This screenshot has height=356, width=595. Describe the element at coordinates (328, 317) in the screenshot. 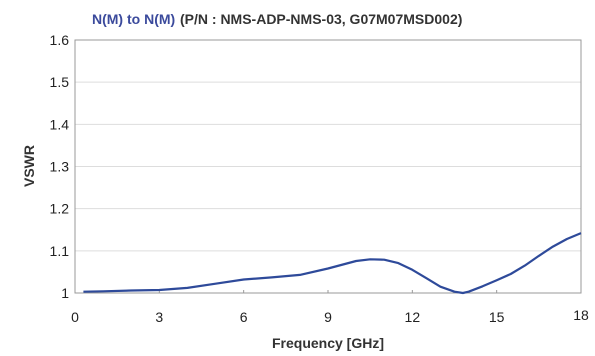

I see `x-tick-label: 9` at that location.